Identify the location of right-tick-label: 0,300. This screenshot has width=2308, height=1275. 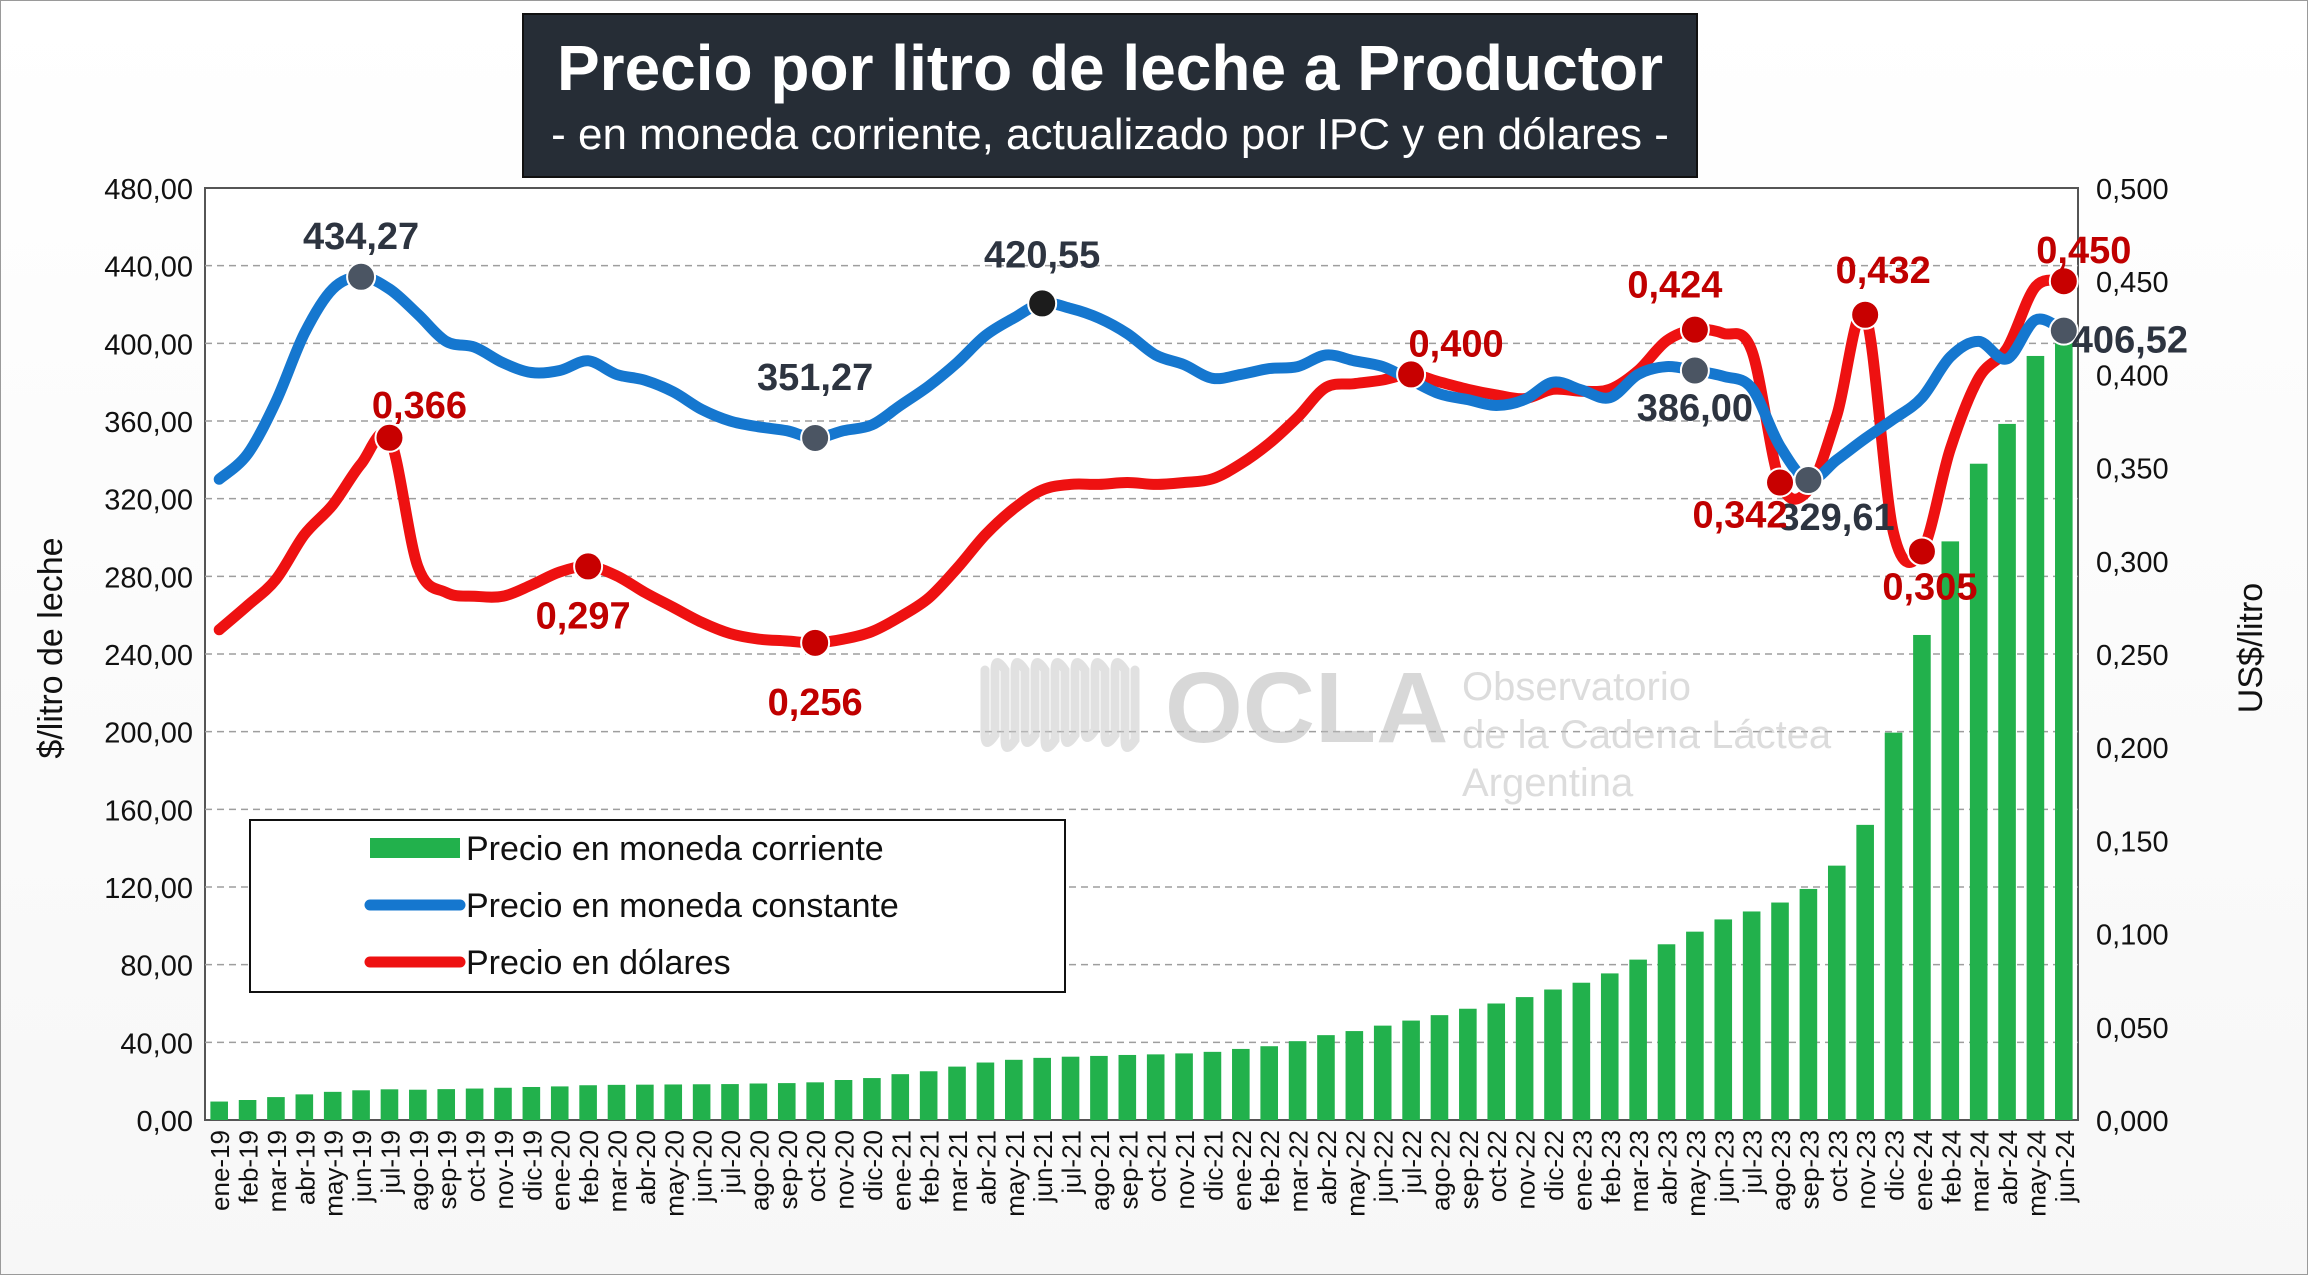
(2132, 563).